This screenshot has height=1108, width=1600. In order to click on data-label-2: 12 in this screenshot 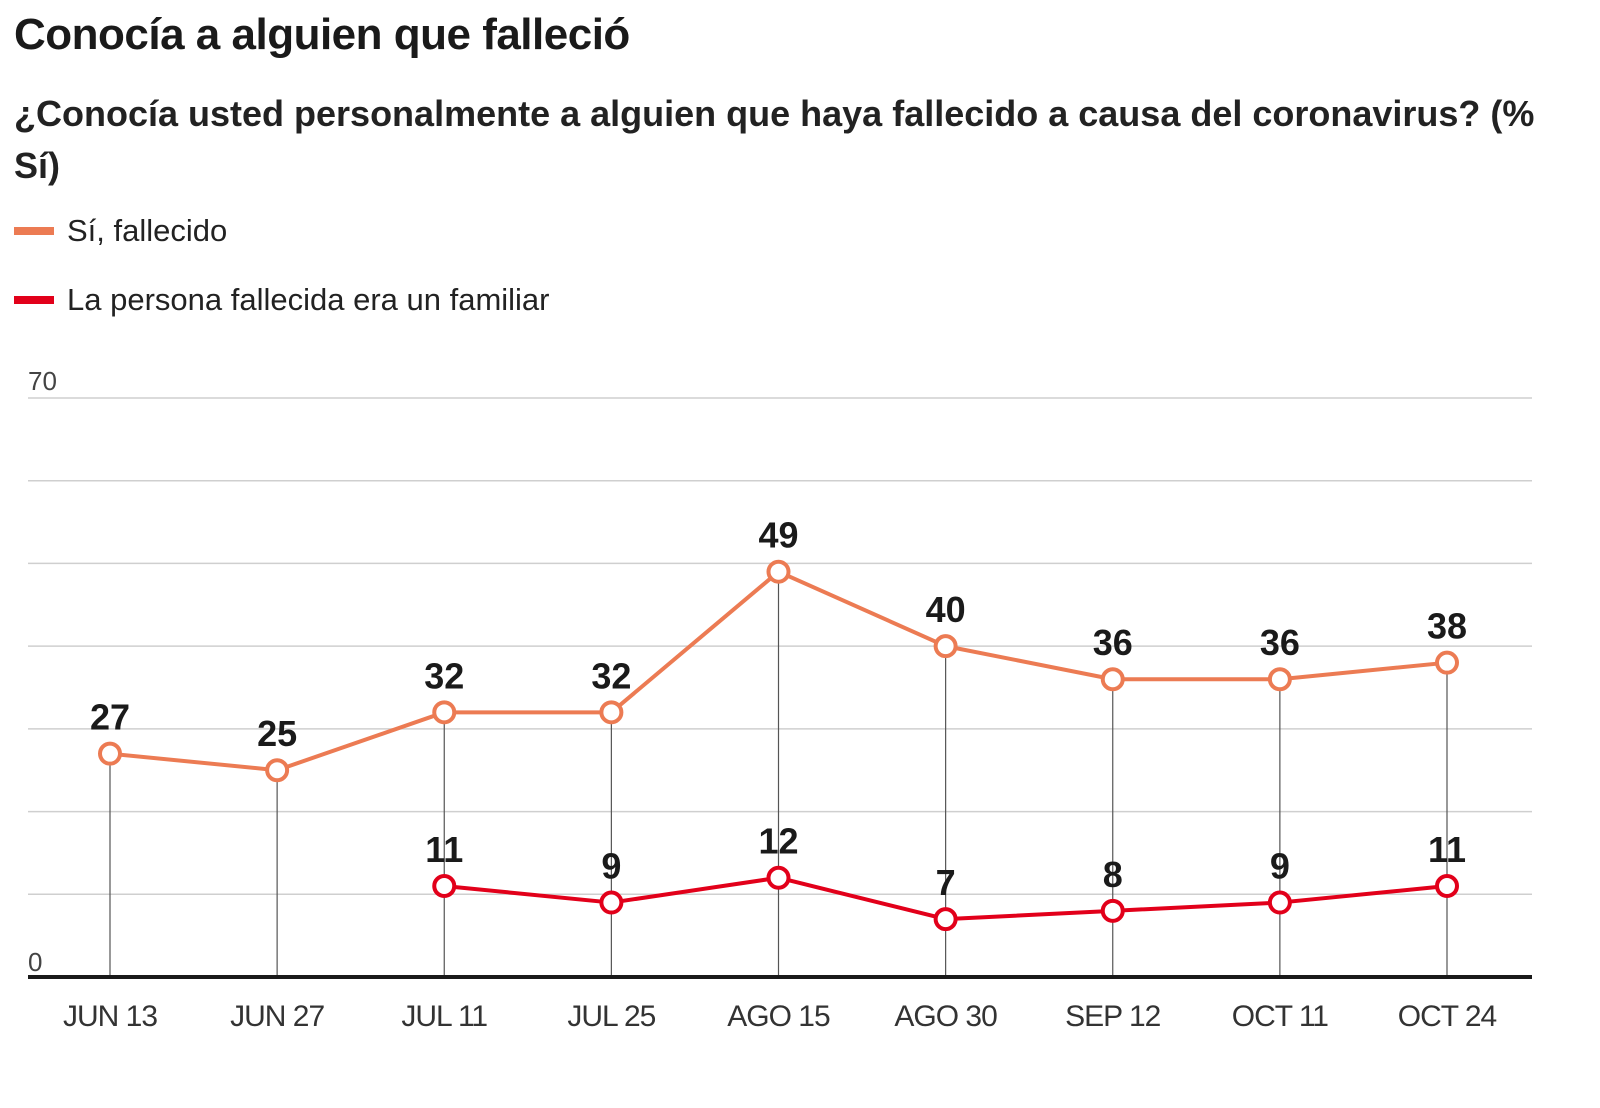, I will do `click(778, 841)`.